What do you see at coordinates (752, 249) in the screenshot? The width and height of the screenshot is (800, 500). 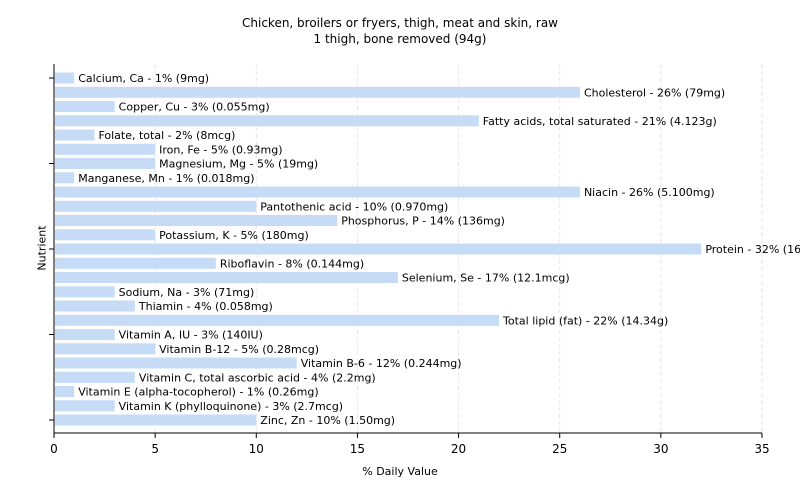 I see `data-label: Protein - 32% (16.23g)` at bounding box center [752, 249].